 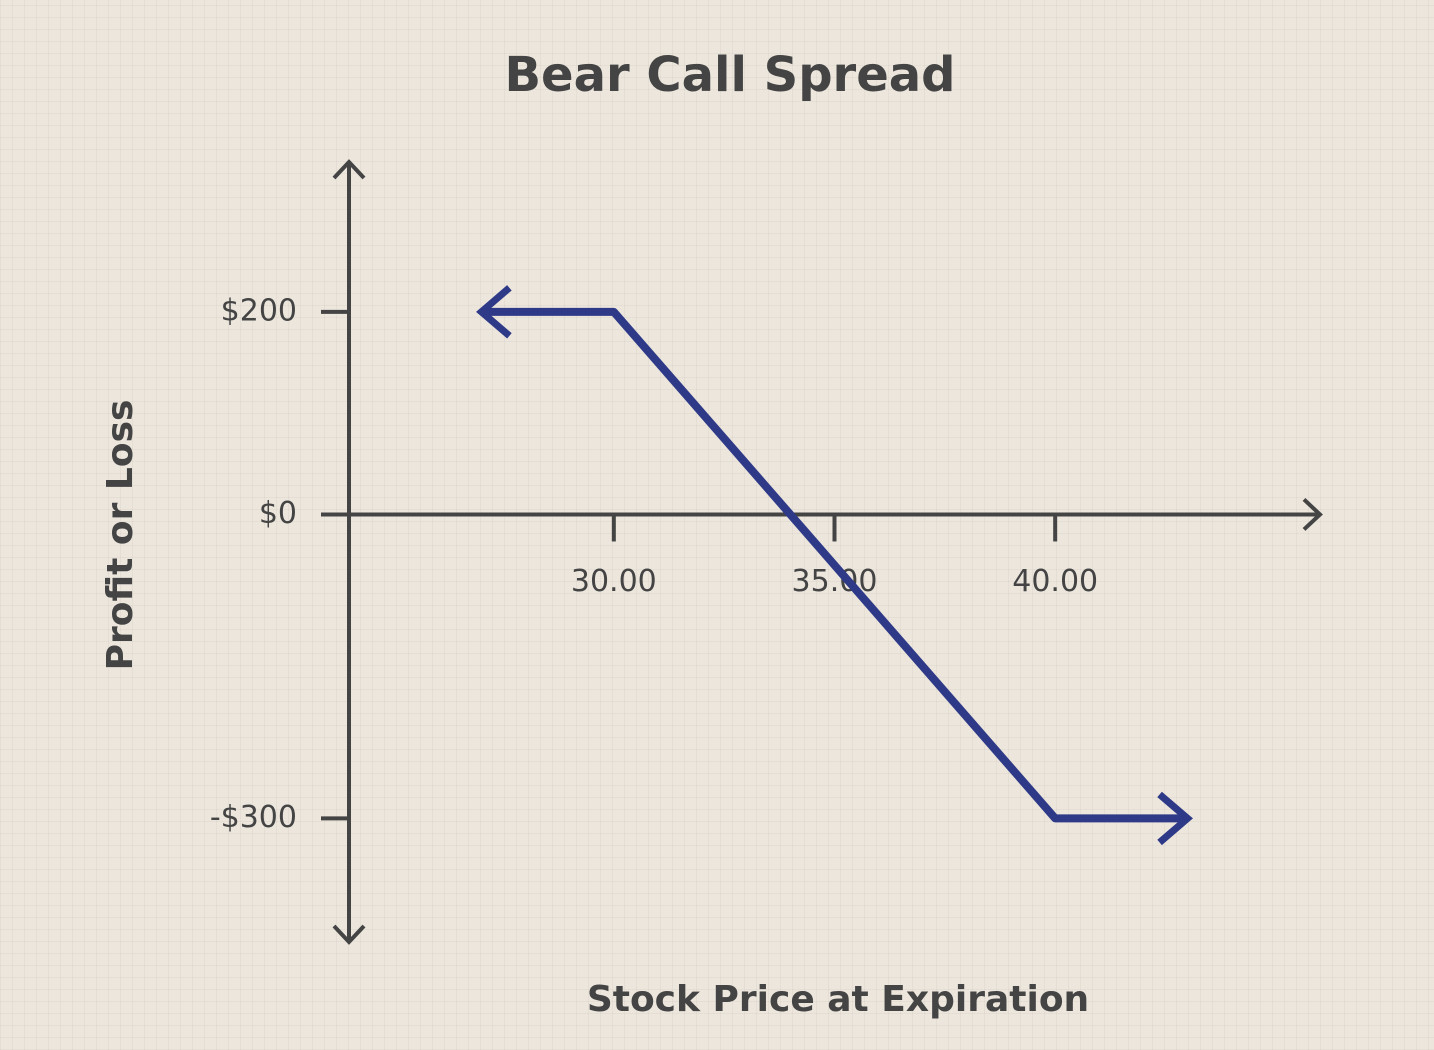 I want to click on y-tick-label: $200, so click(x=259, y=310).